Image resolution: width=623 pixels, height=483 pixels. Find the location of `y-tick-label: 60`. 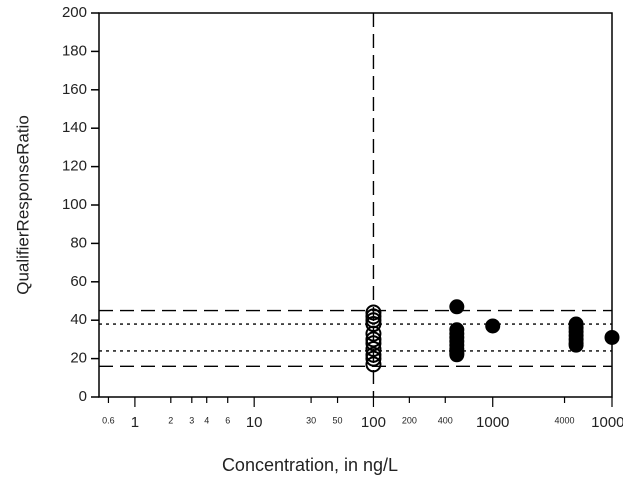

y-tick-label: 60 is located at coordinates (78, 281).